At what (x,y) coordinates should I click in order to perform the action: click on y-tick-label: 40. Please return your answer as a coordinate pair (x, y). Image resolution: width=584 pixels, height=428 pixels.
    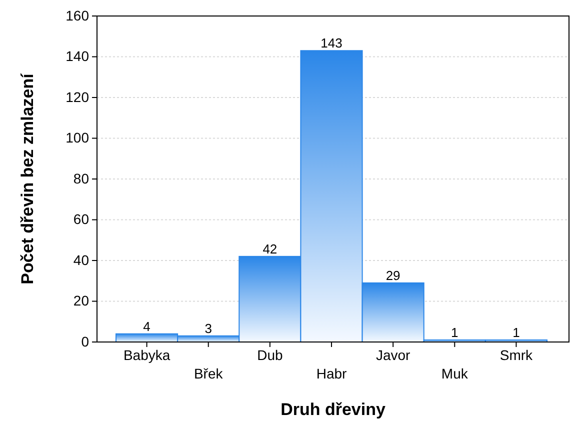
    Looking at the image, I should click on (81, 260).